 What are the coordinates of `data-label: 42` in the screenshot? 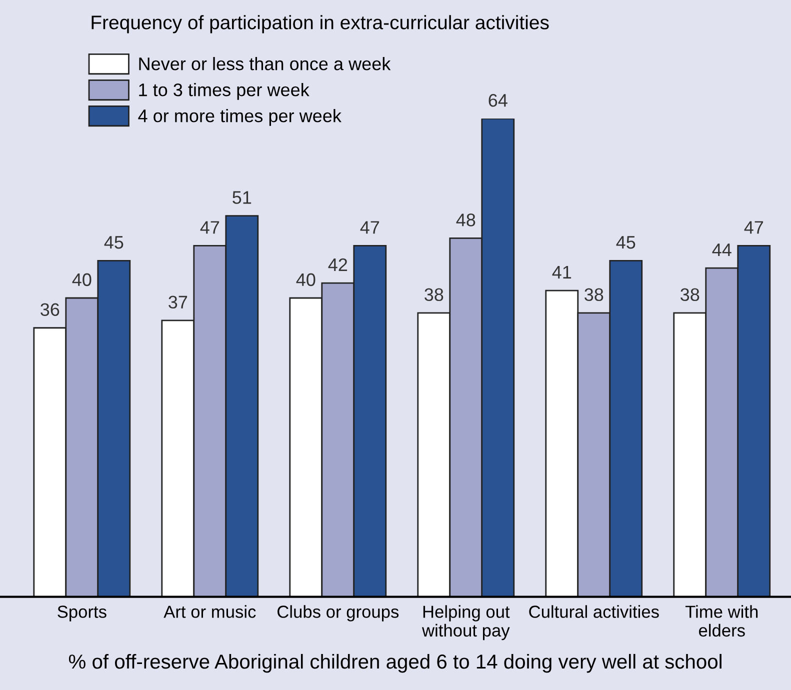 It's located at (338, 264).